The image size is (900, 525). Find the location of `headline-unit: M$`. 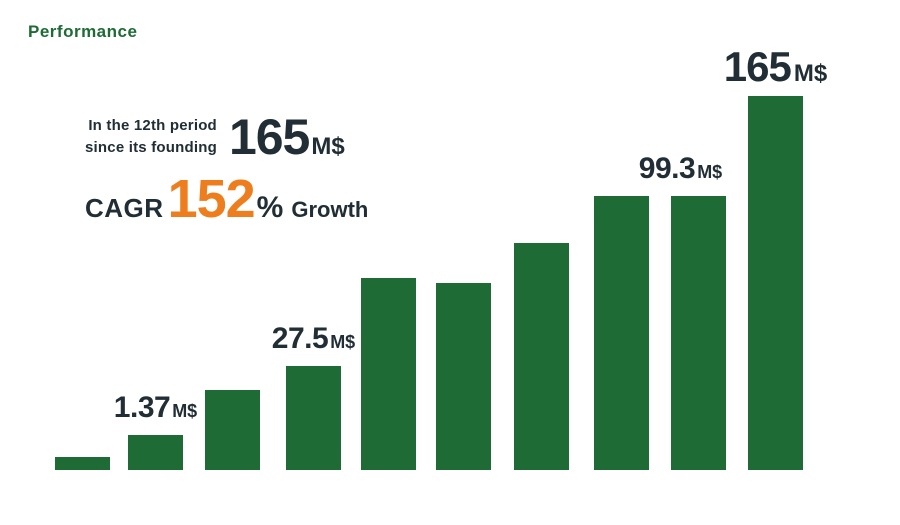

headline-unit: M$ is located at coordinates (328, 146).